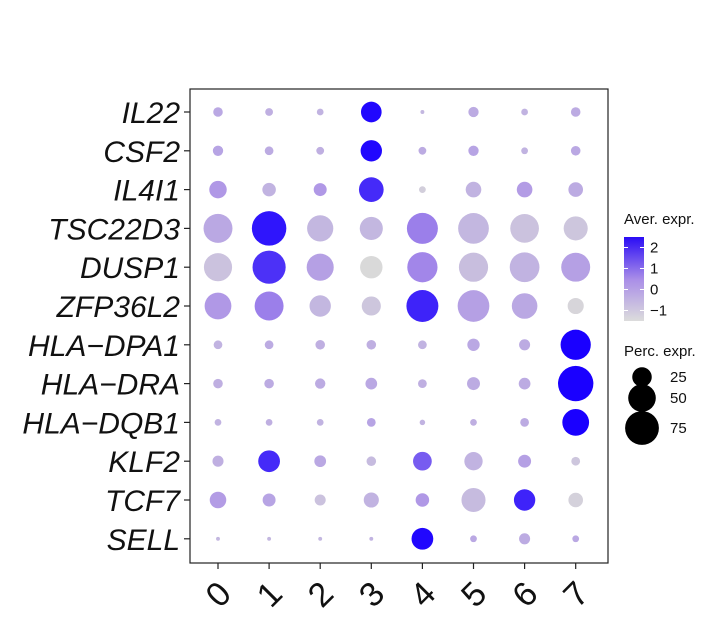 The height and width of the screenshot is (634, 725). I want to click on color-legend-bar, so click(634, 279).